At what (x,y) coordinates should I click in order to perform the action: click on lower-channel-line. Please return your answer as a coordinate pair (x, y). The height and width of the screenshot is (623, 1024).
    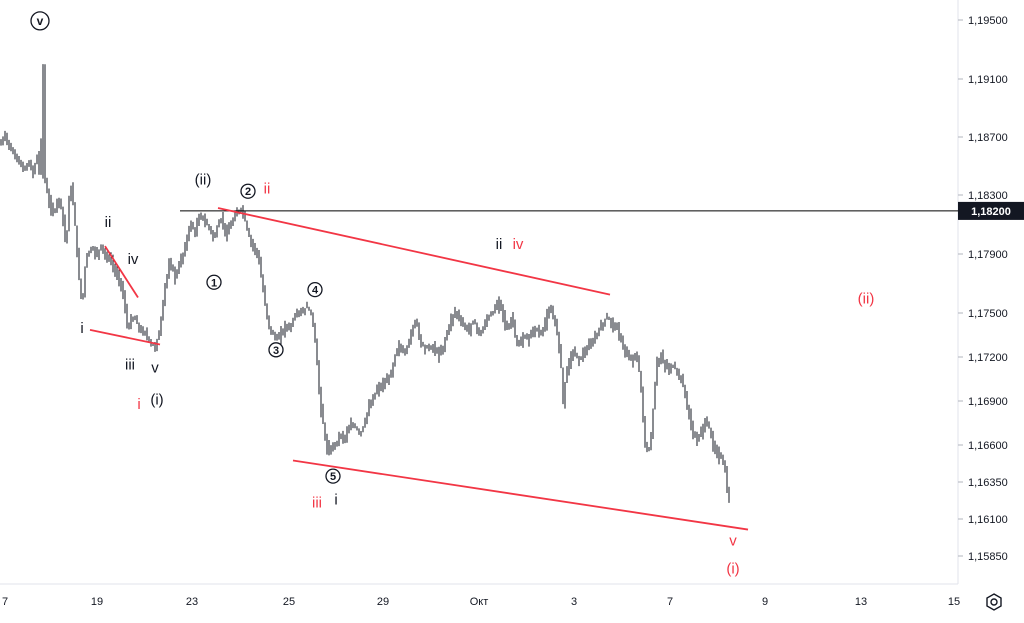
    Looking at the image, I should click on (520, 495).